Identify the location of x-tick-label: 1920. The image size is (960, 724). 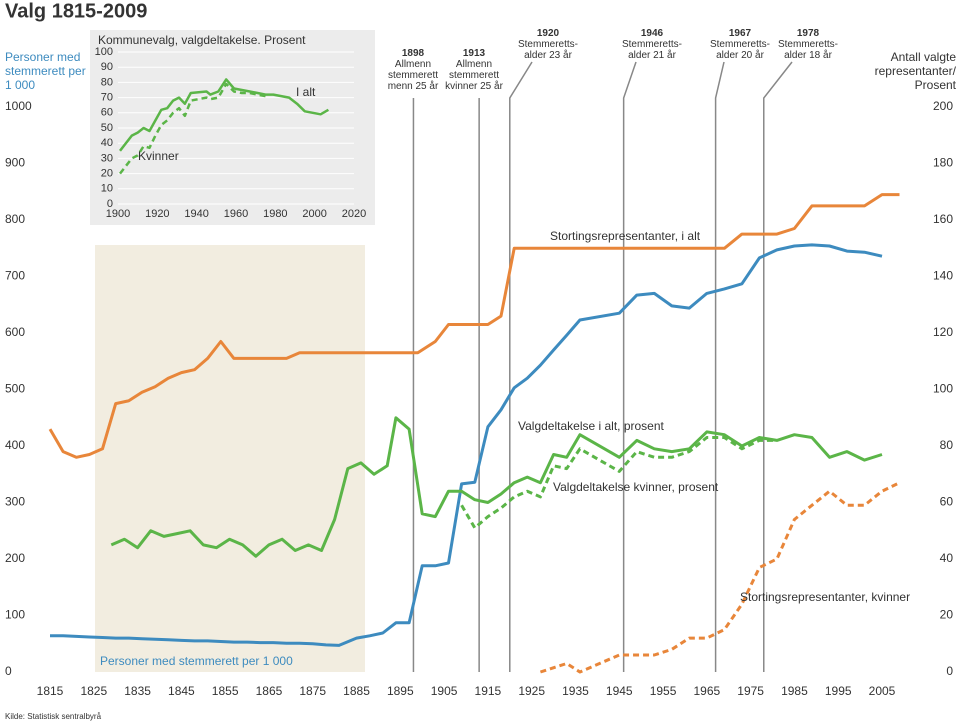
(157, 214).